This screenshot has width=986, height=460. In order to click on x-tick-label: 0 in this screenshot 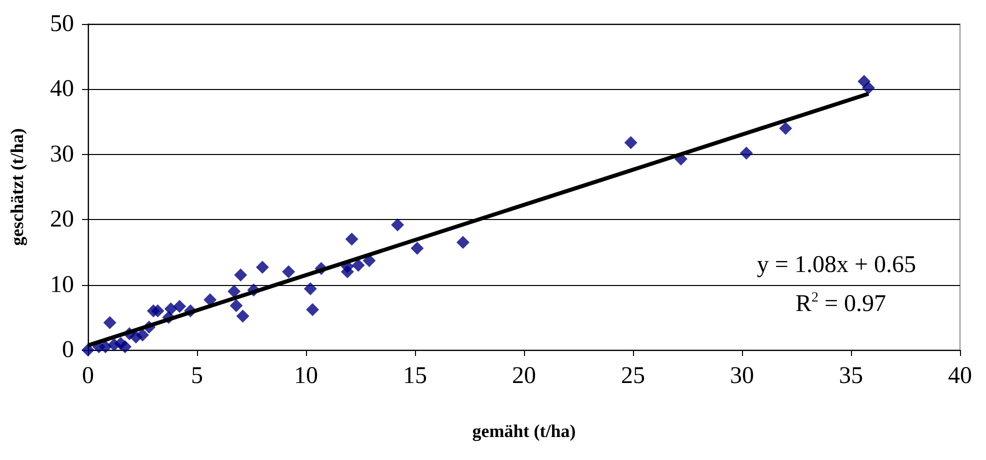, I will do `click(88, 376)`.